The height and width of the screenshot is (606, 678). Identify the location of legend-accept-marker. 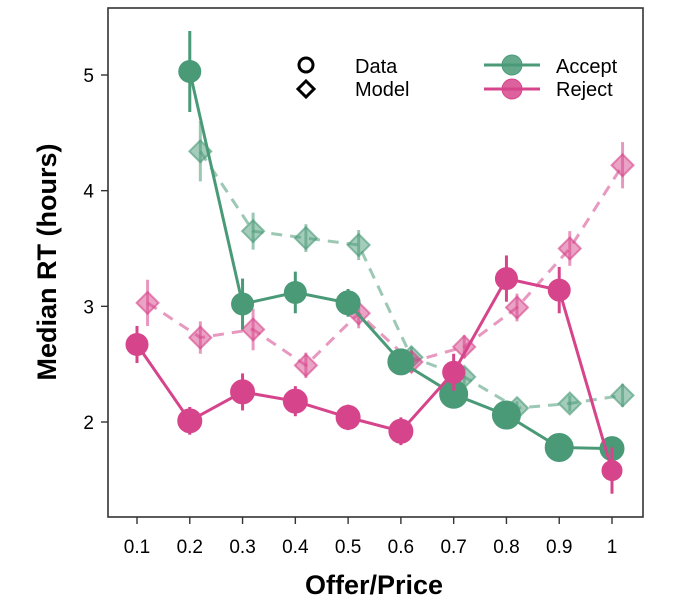
(512, 65).